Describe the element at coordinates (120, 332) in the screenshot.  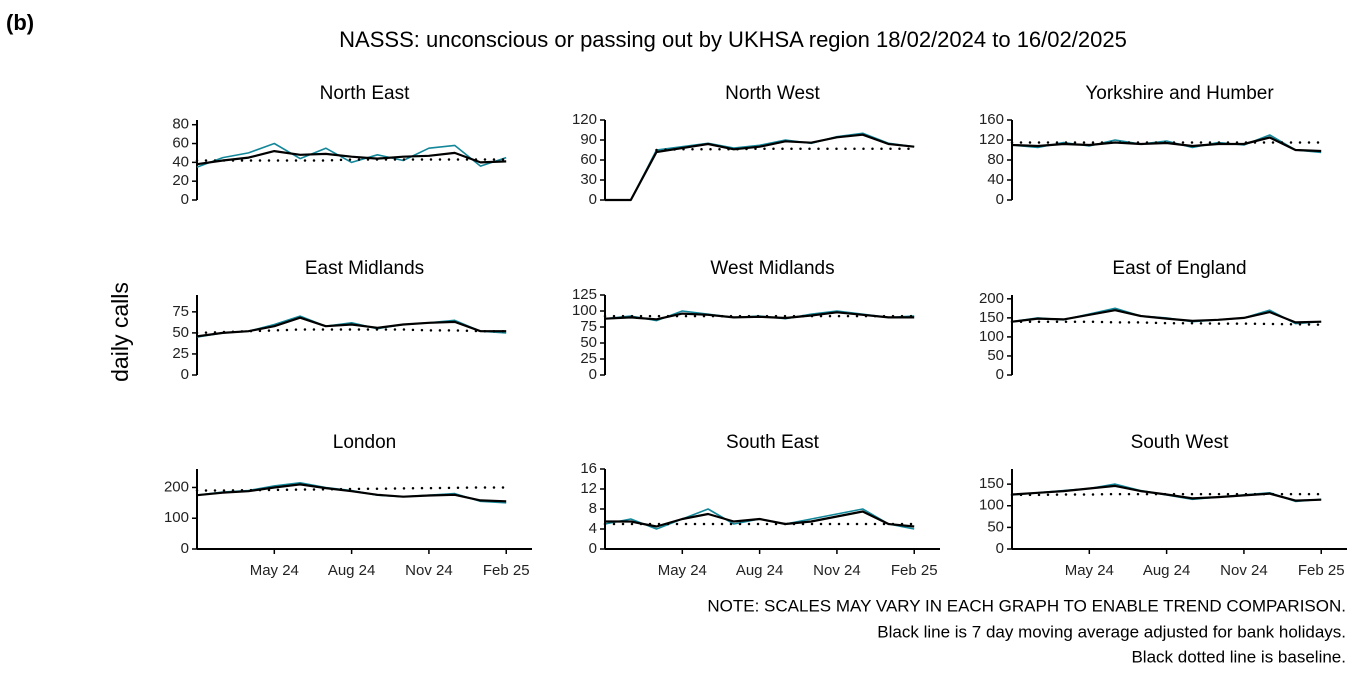
I see `y-axis-label: daily calls` at that location.